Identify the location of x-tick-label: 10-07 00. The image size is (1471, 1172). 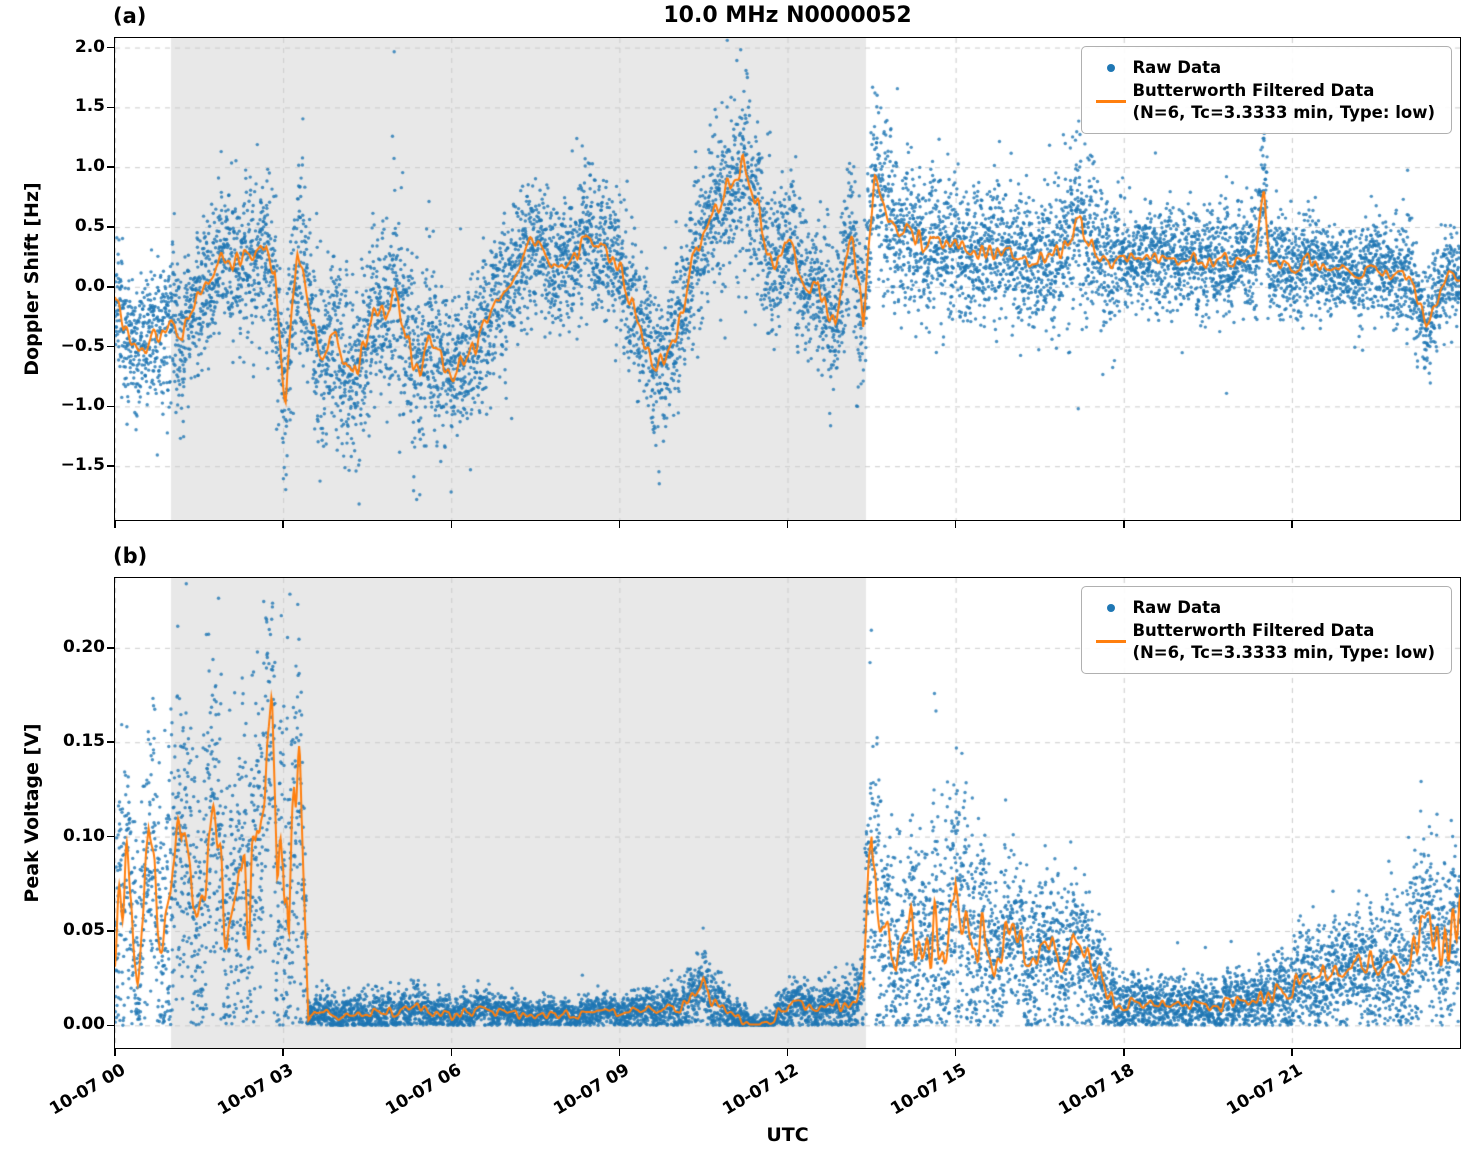
(87, 1090).